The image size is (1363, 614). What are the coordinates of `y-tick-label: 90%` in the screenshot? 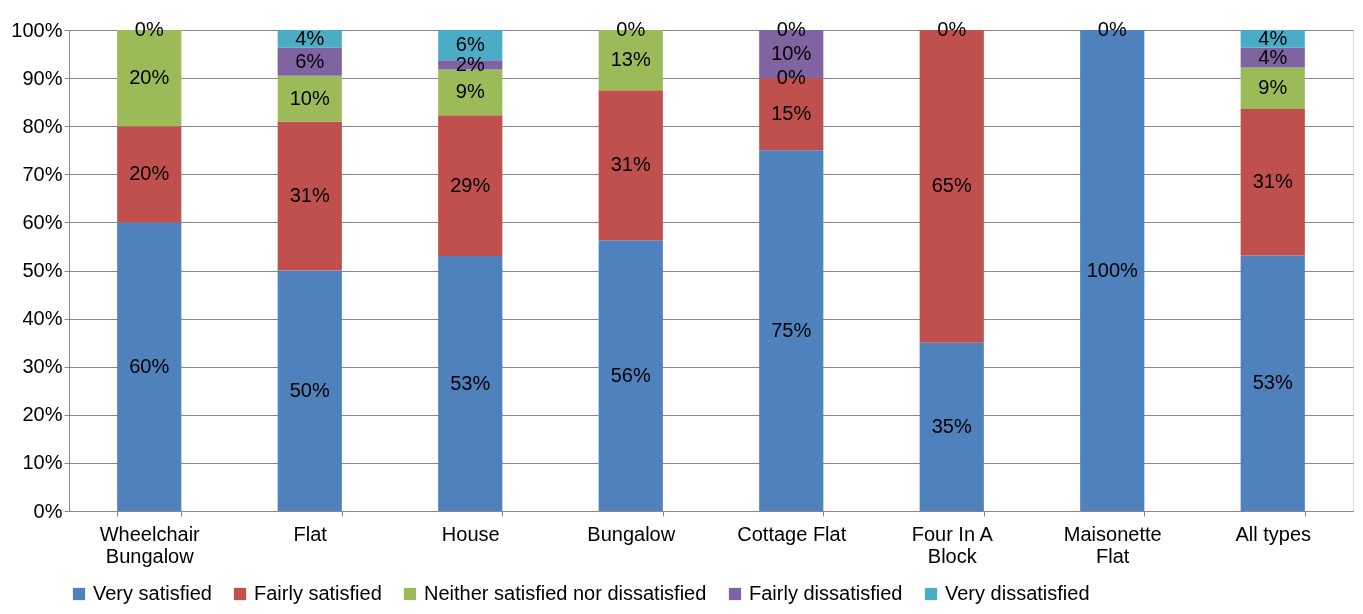 It's located at (42, 77).